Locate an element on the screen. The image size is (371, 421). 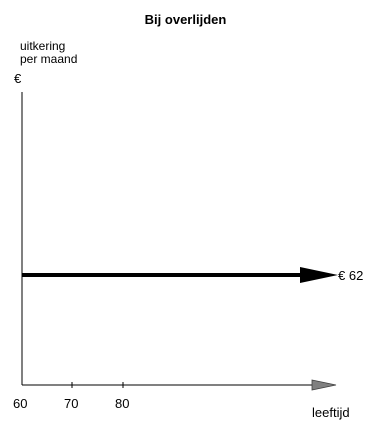
y-axis-label-line-2: per maand is located at coordinates (49, 59).